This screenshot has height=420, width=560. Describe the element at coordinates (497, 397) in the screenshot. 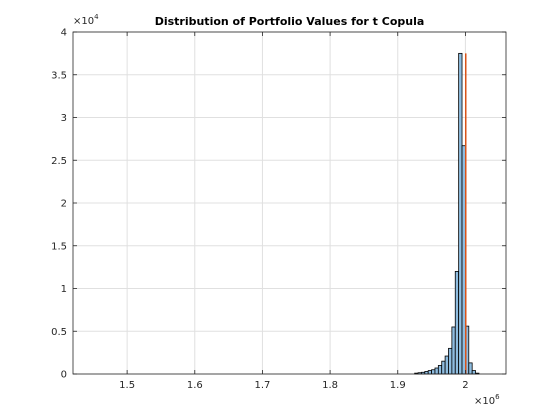

I see `x-exponent-power: 6` at that location.